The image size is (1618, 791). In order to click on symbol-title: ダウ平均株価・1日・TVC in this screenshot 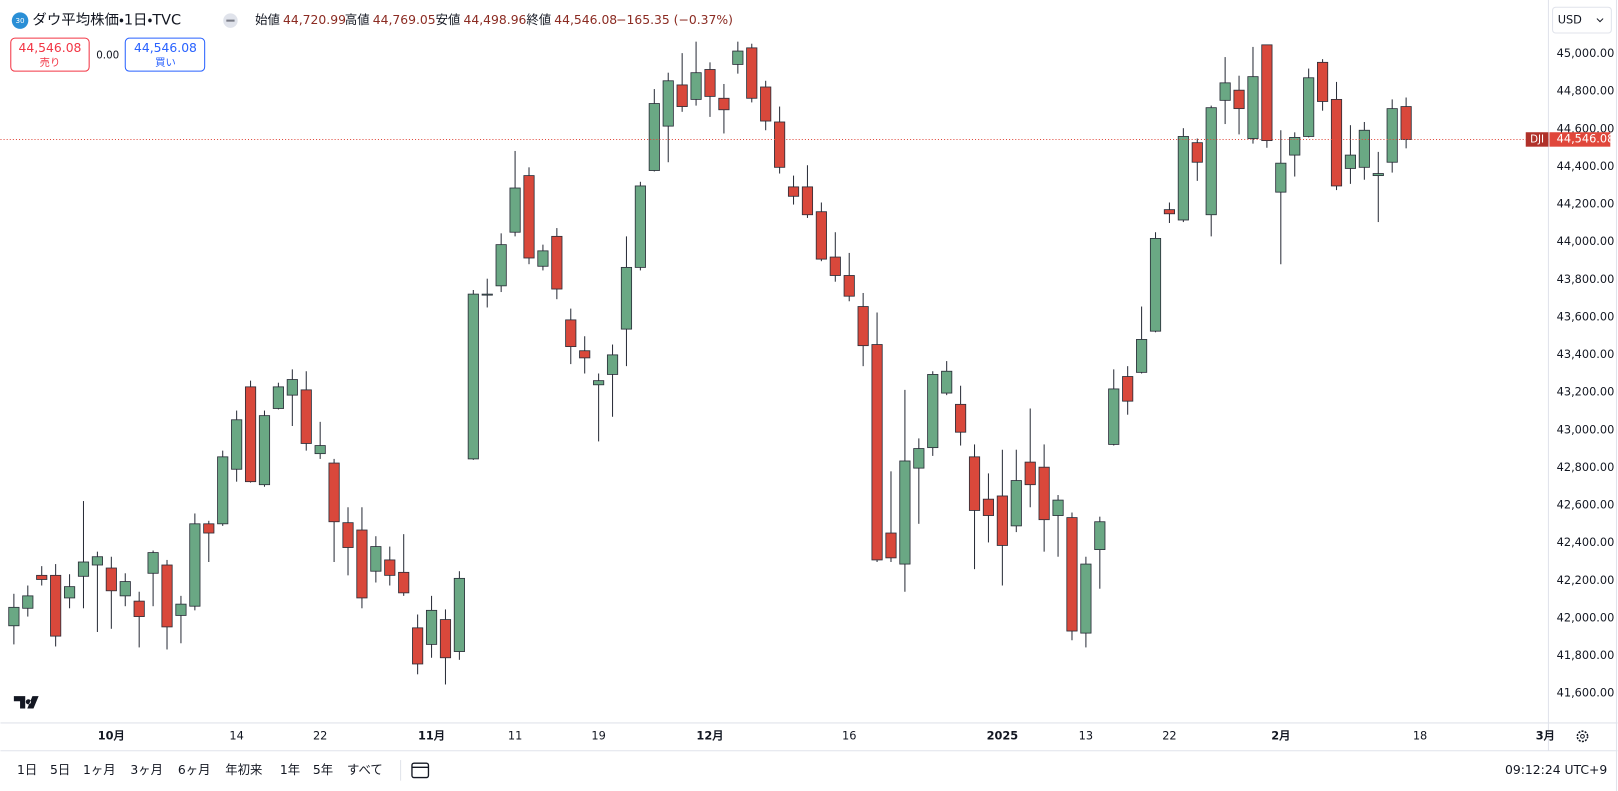, I will do `click(106, 20)`.